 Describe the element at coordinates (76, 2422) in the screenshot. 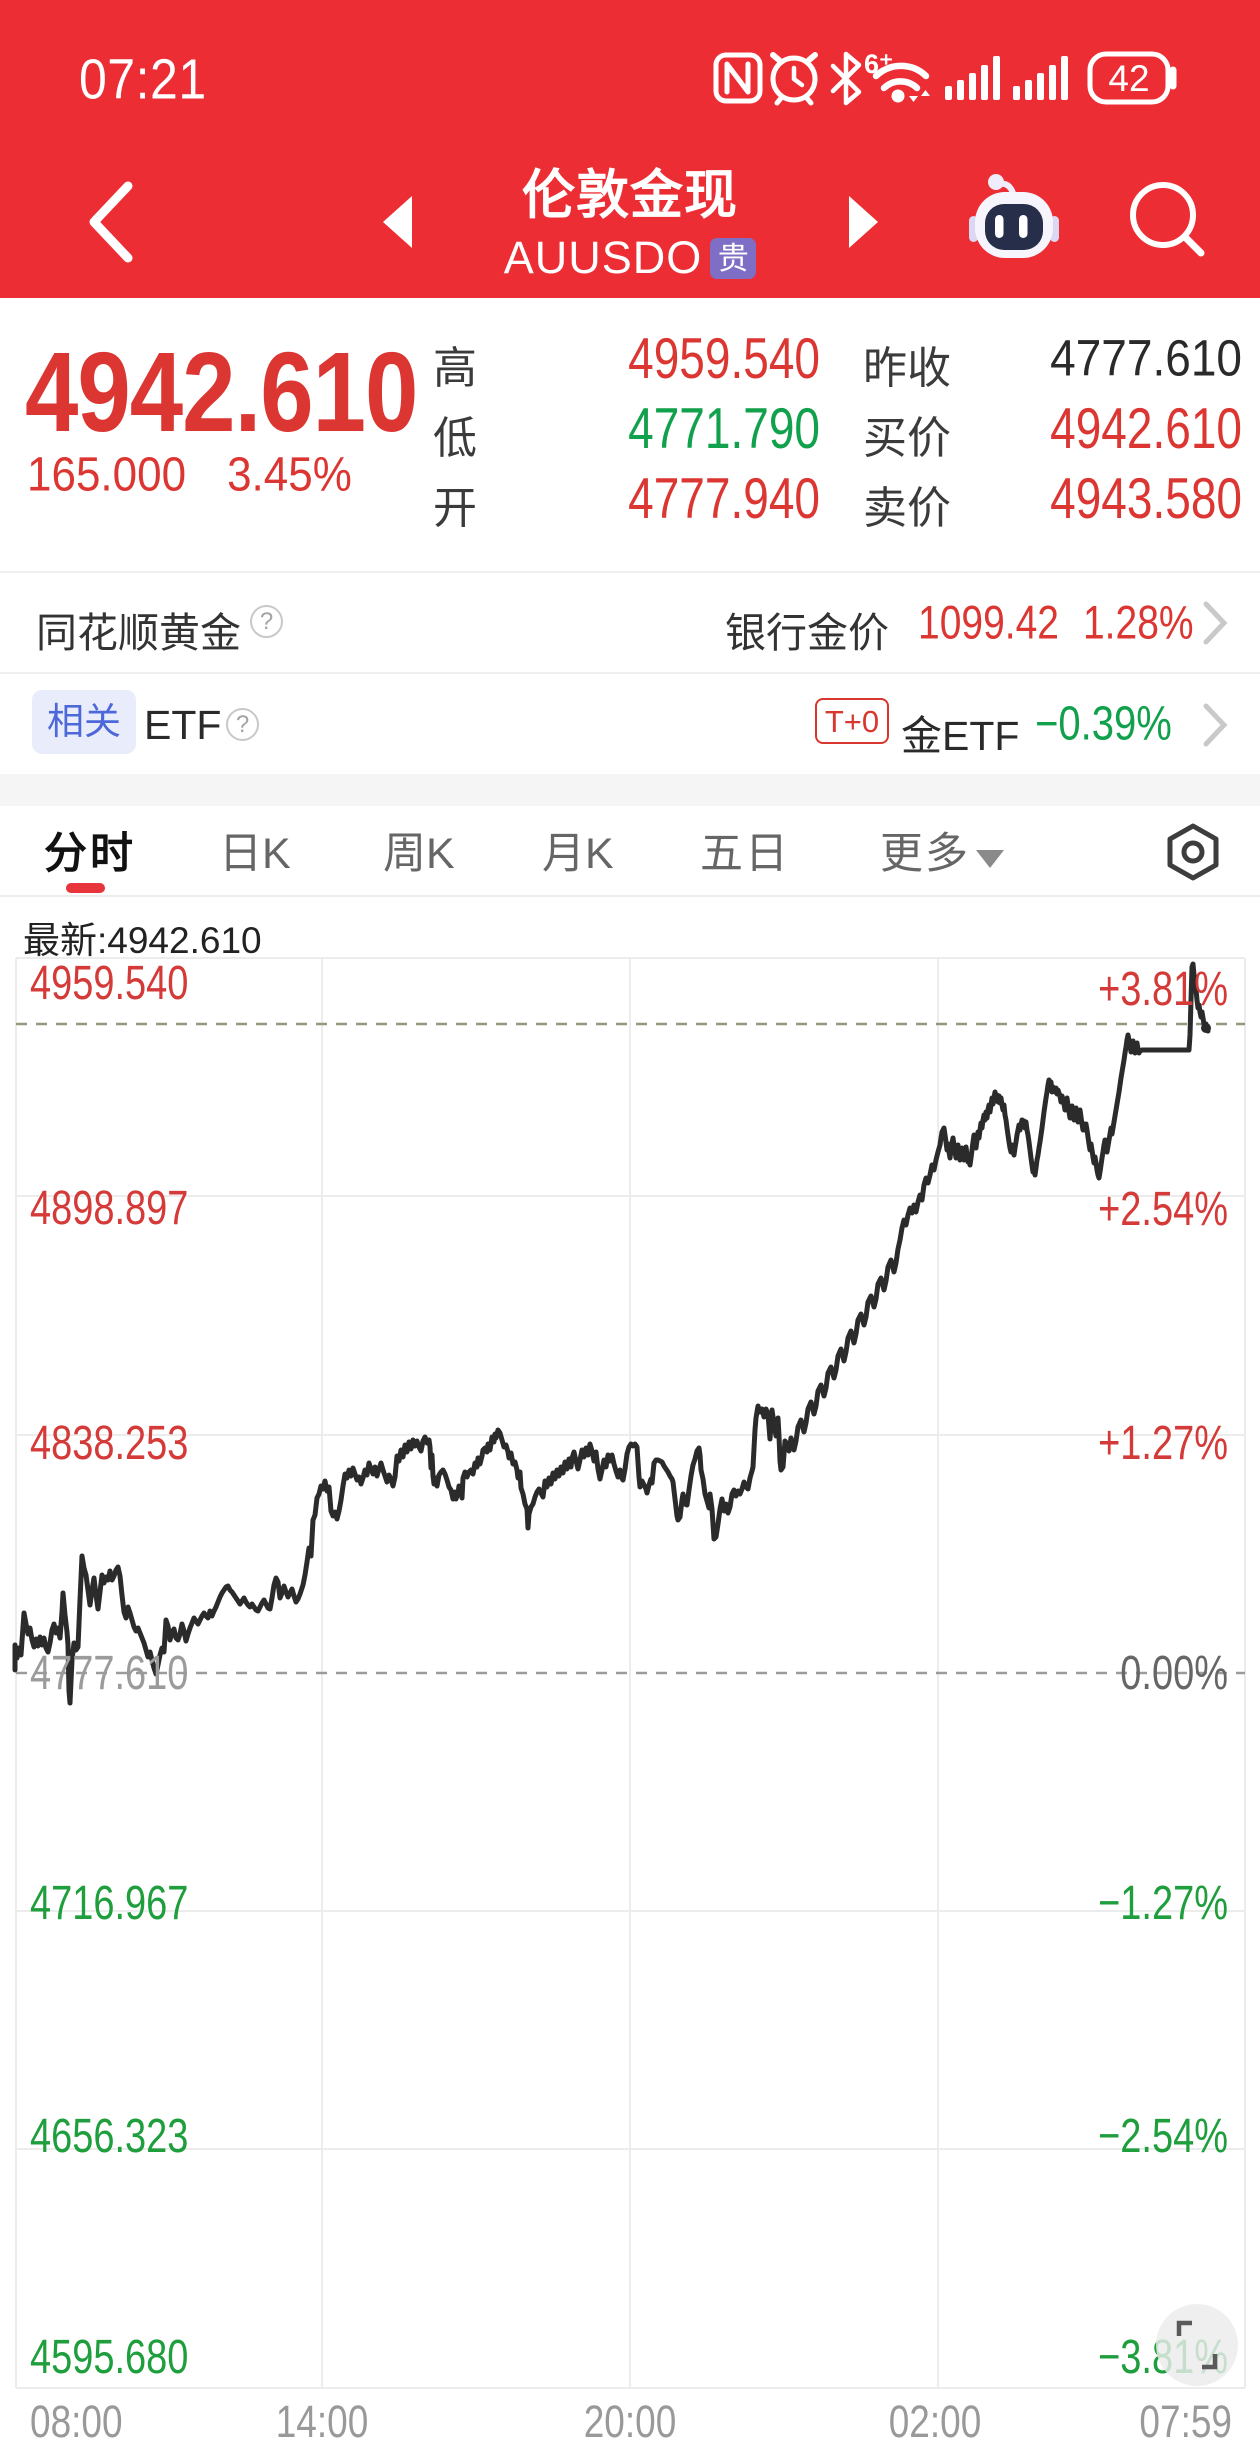

I see `svg-text: 08:00` at that location.